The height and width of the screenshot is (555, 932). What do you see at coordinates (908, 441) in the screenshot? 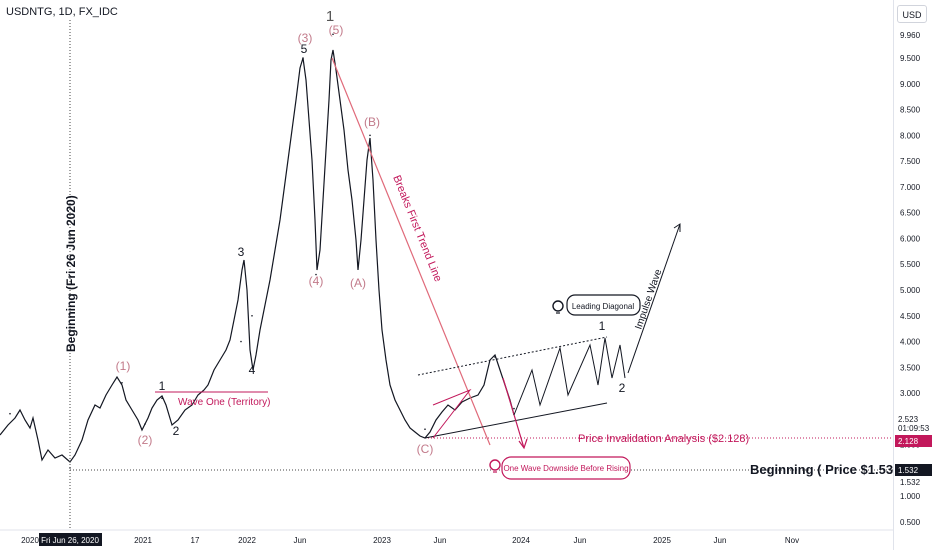
I see `invalidation-badge-text: 2.128` at bounding box center [908, 441].